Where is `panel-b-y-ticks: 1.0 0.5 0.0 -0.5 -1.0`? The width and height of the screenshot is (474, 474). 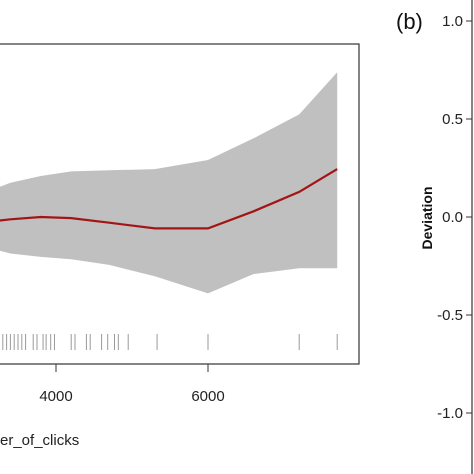
panel-b-y-ticks: 1.0 0.5 0.0 -0.5 -1.0 is located at coordinates (454, 217).